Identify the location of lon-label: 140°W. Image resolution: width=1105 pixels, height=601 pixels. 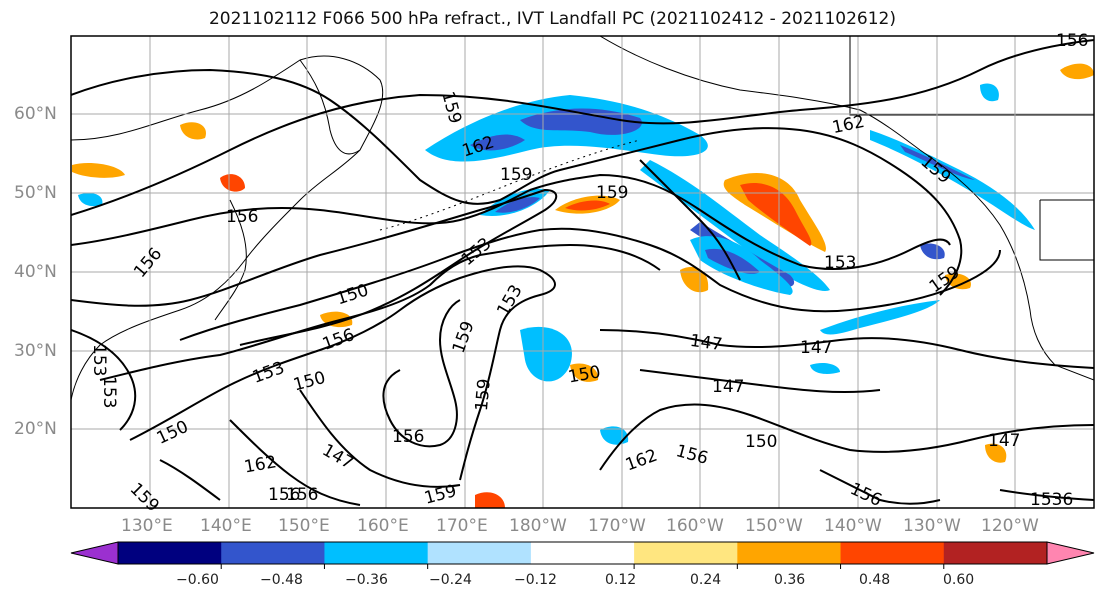
(853, 526).